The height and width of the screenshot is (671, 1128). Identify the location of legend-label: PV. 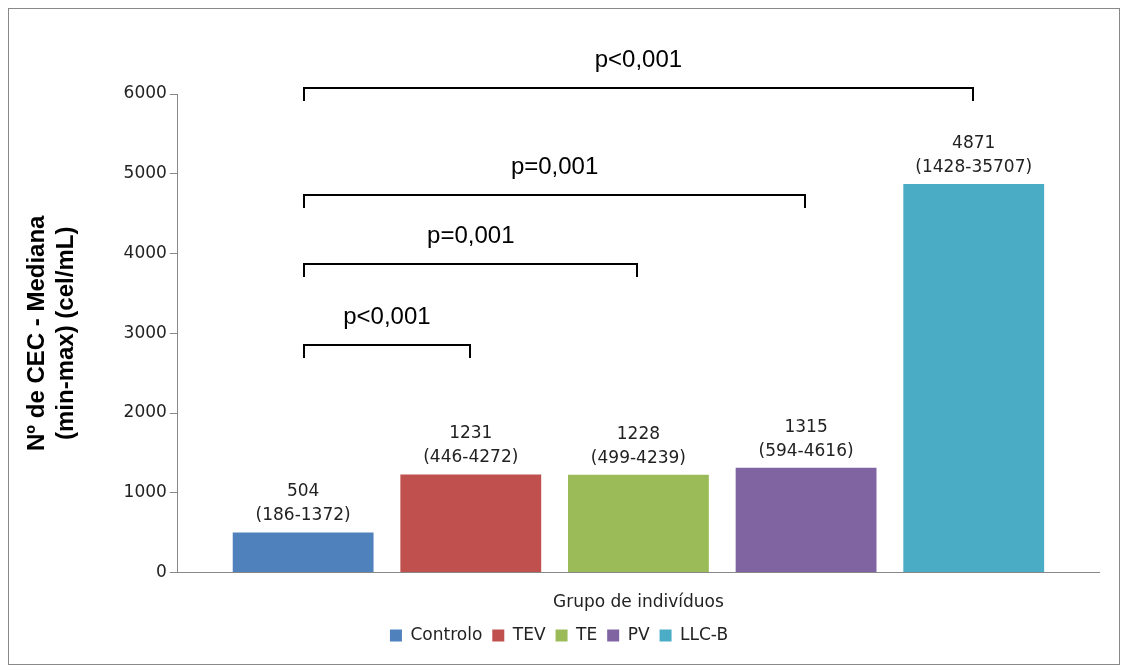
(638, 633).